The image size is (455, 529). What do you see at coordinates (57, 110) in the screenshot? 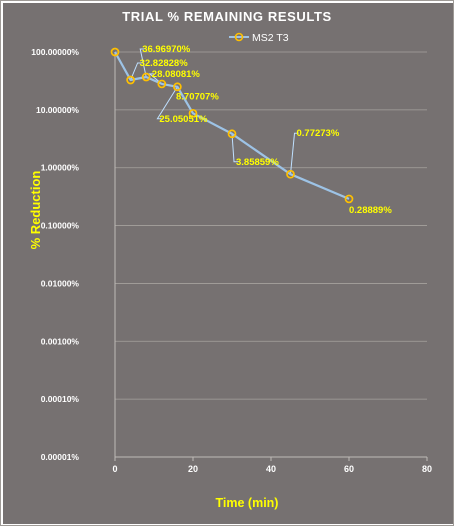
I see `y-tick-label: 10.00000%` at bounding box center [57, 110].